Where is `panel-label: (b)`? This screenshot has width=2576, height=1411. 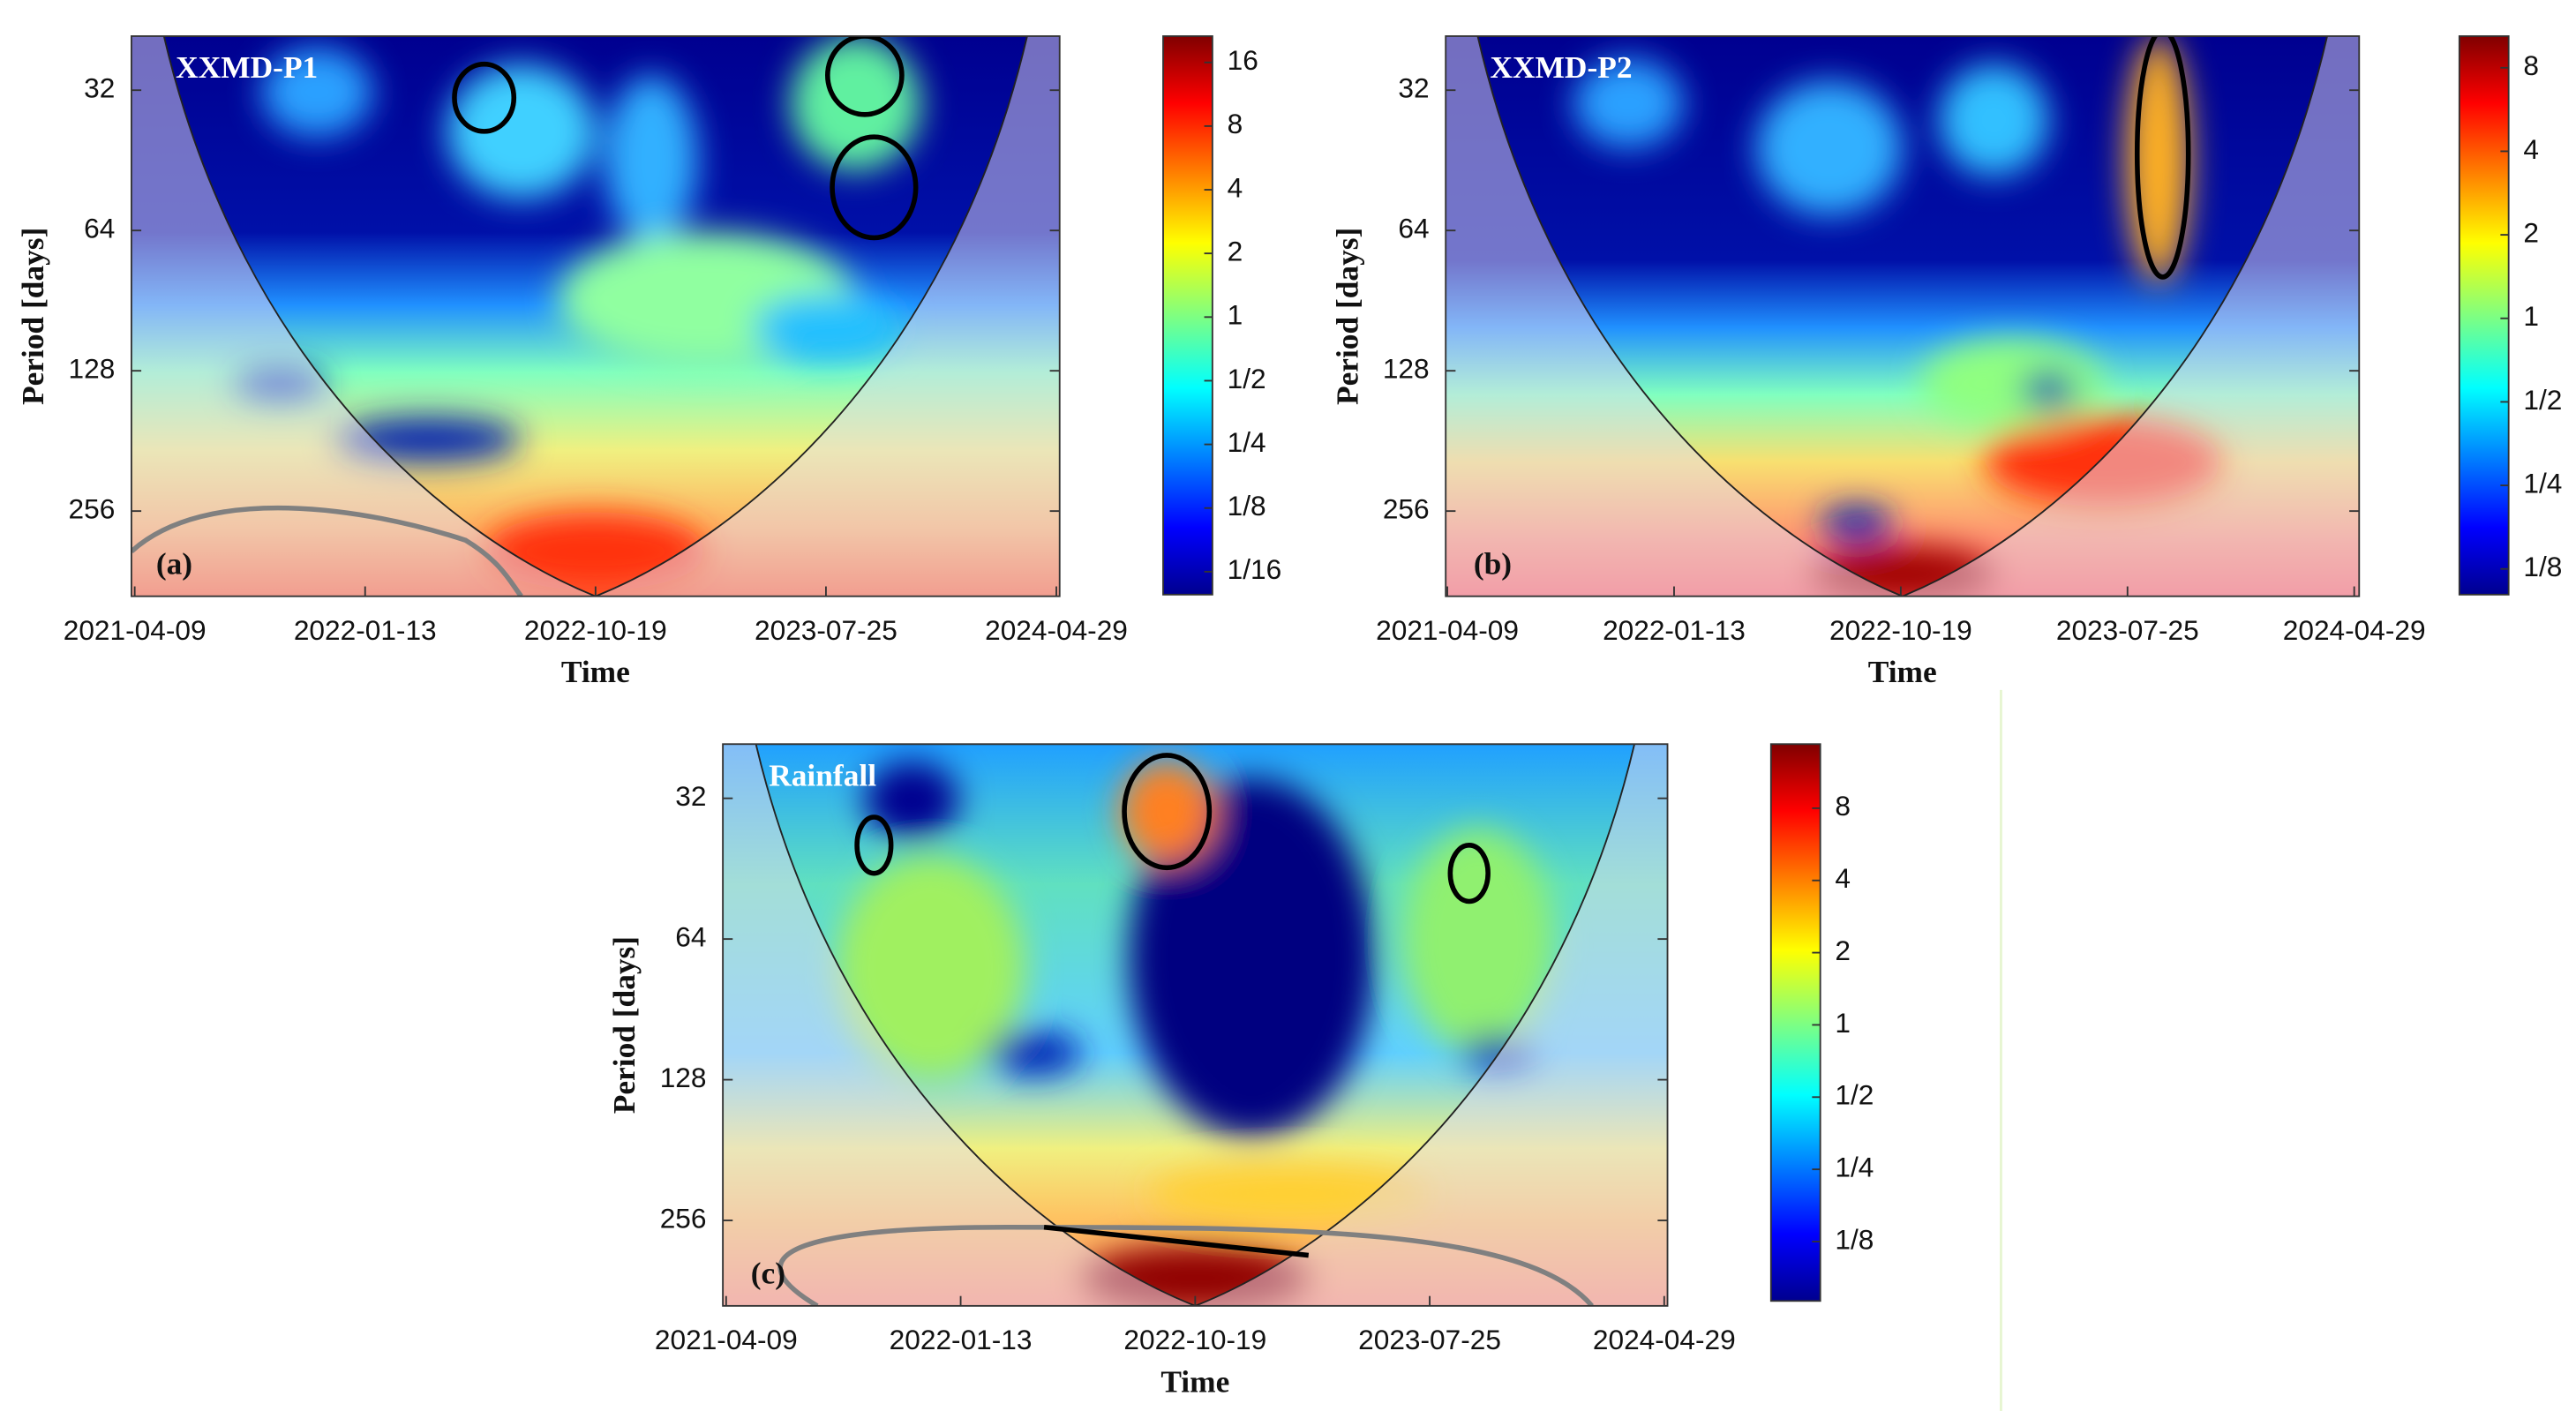
panel-label: (b) is located at coordinates (1493, 563).